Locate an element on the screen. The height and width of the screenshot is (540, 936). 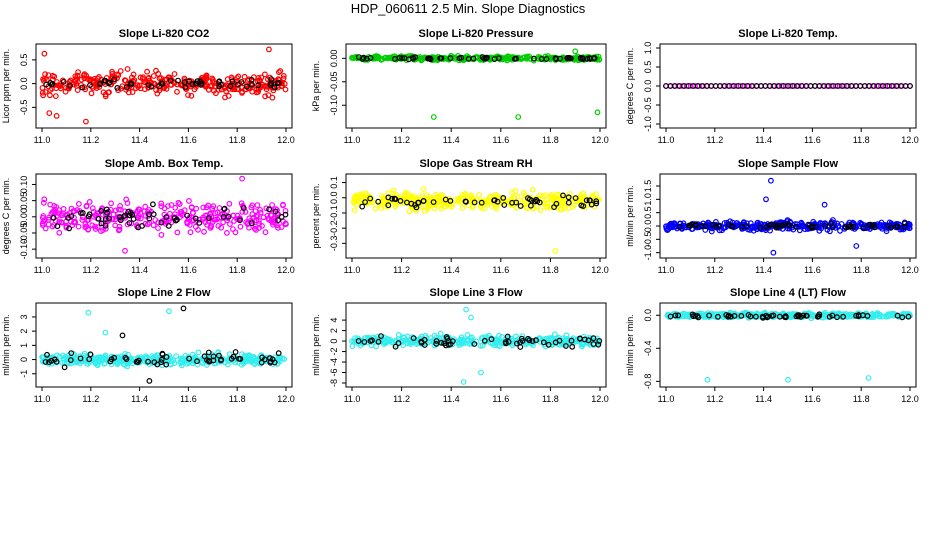
panel-title: Slope Li-820 CO2 is located at coordinates (164, 34).